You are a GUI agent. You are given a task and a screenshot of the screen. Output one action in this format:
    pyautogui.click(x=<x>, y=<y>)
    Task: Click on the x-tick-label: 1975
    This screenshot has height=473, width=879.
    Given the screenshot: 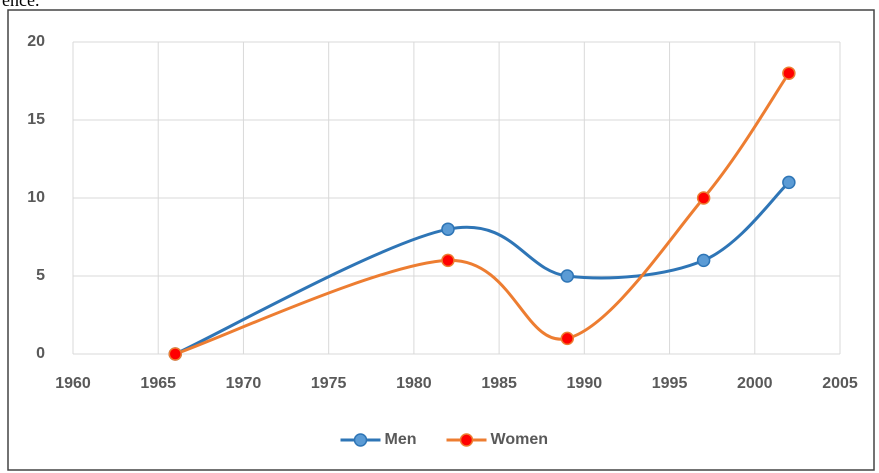 What is the action you would take?
    pyautogui.click(x=329, y=383)
    